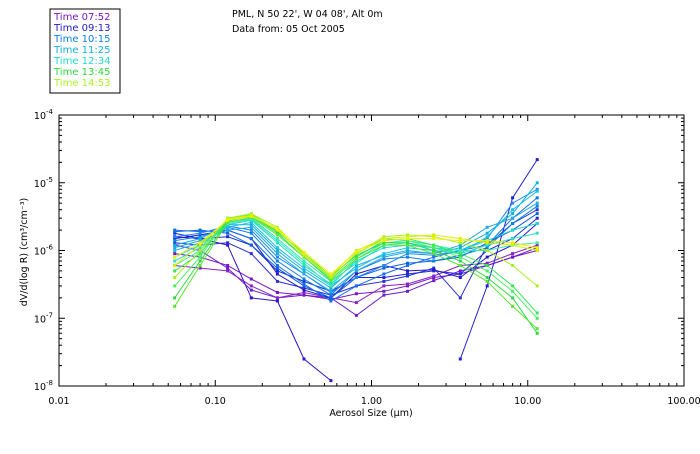 This screenshot has height=454, width=700. I want to click on x-axis-label: Aerosol Size (µm), so click(370, 413).